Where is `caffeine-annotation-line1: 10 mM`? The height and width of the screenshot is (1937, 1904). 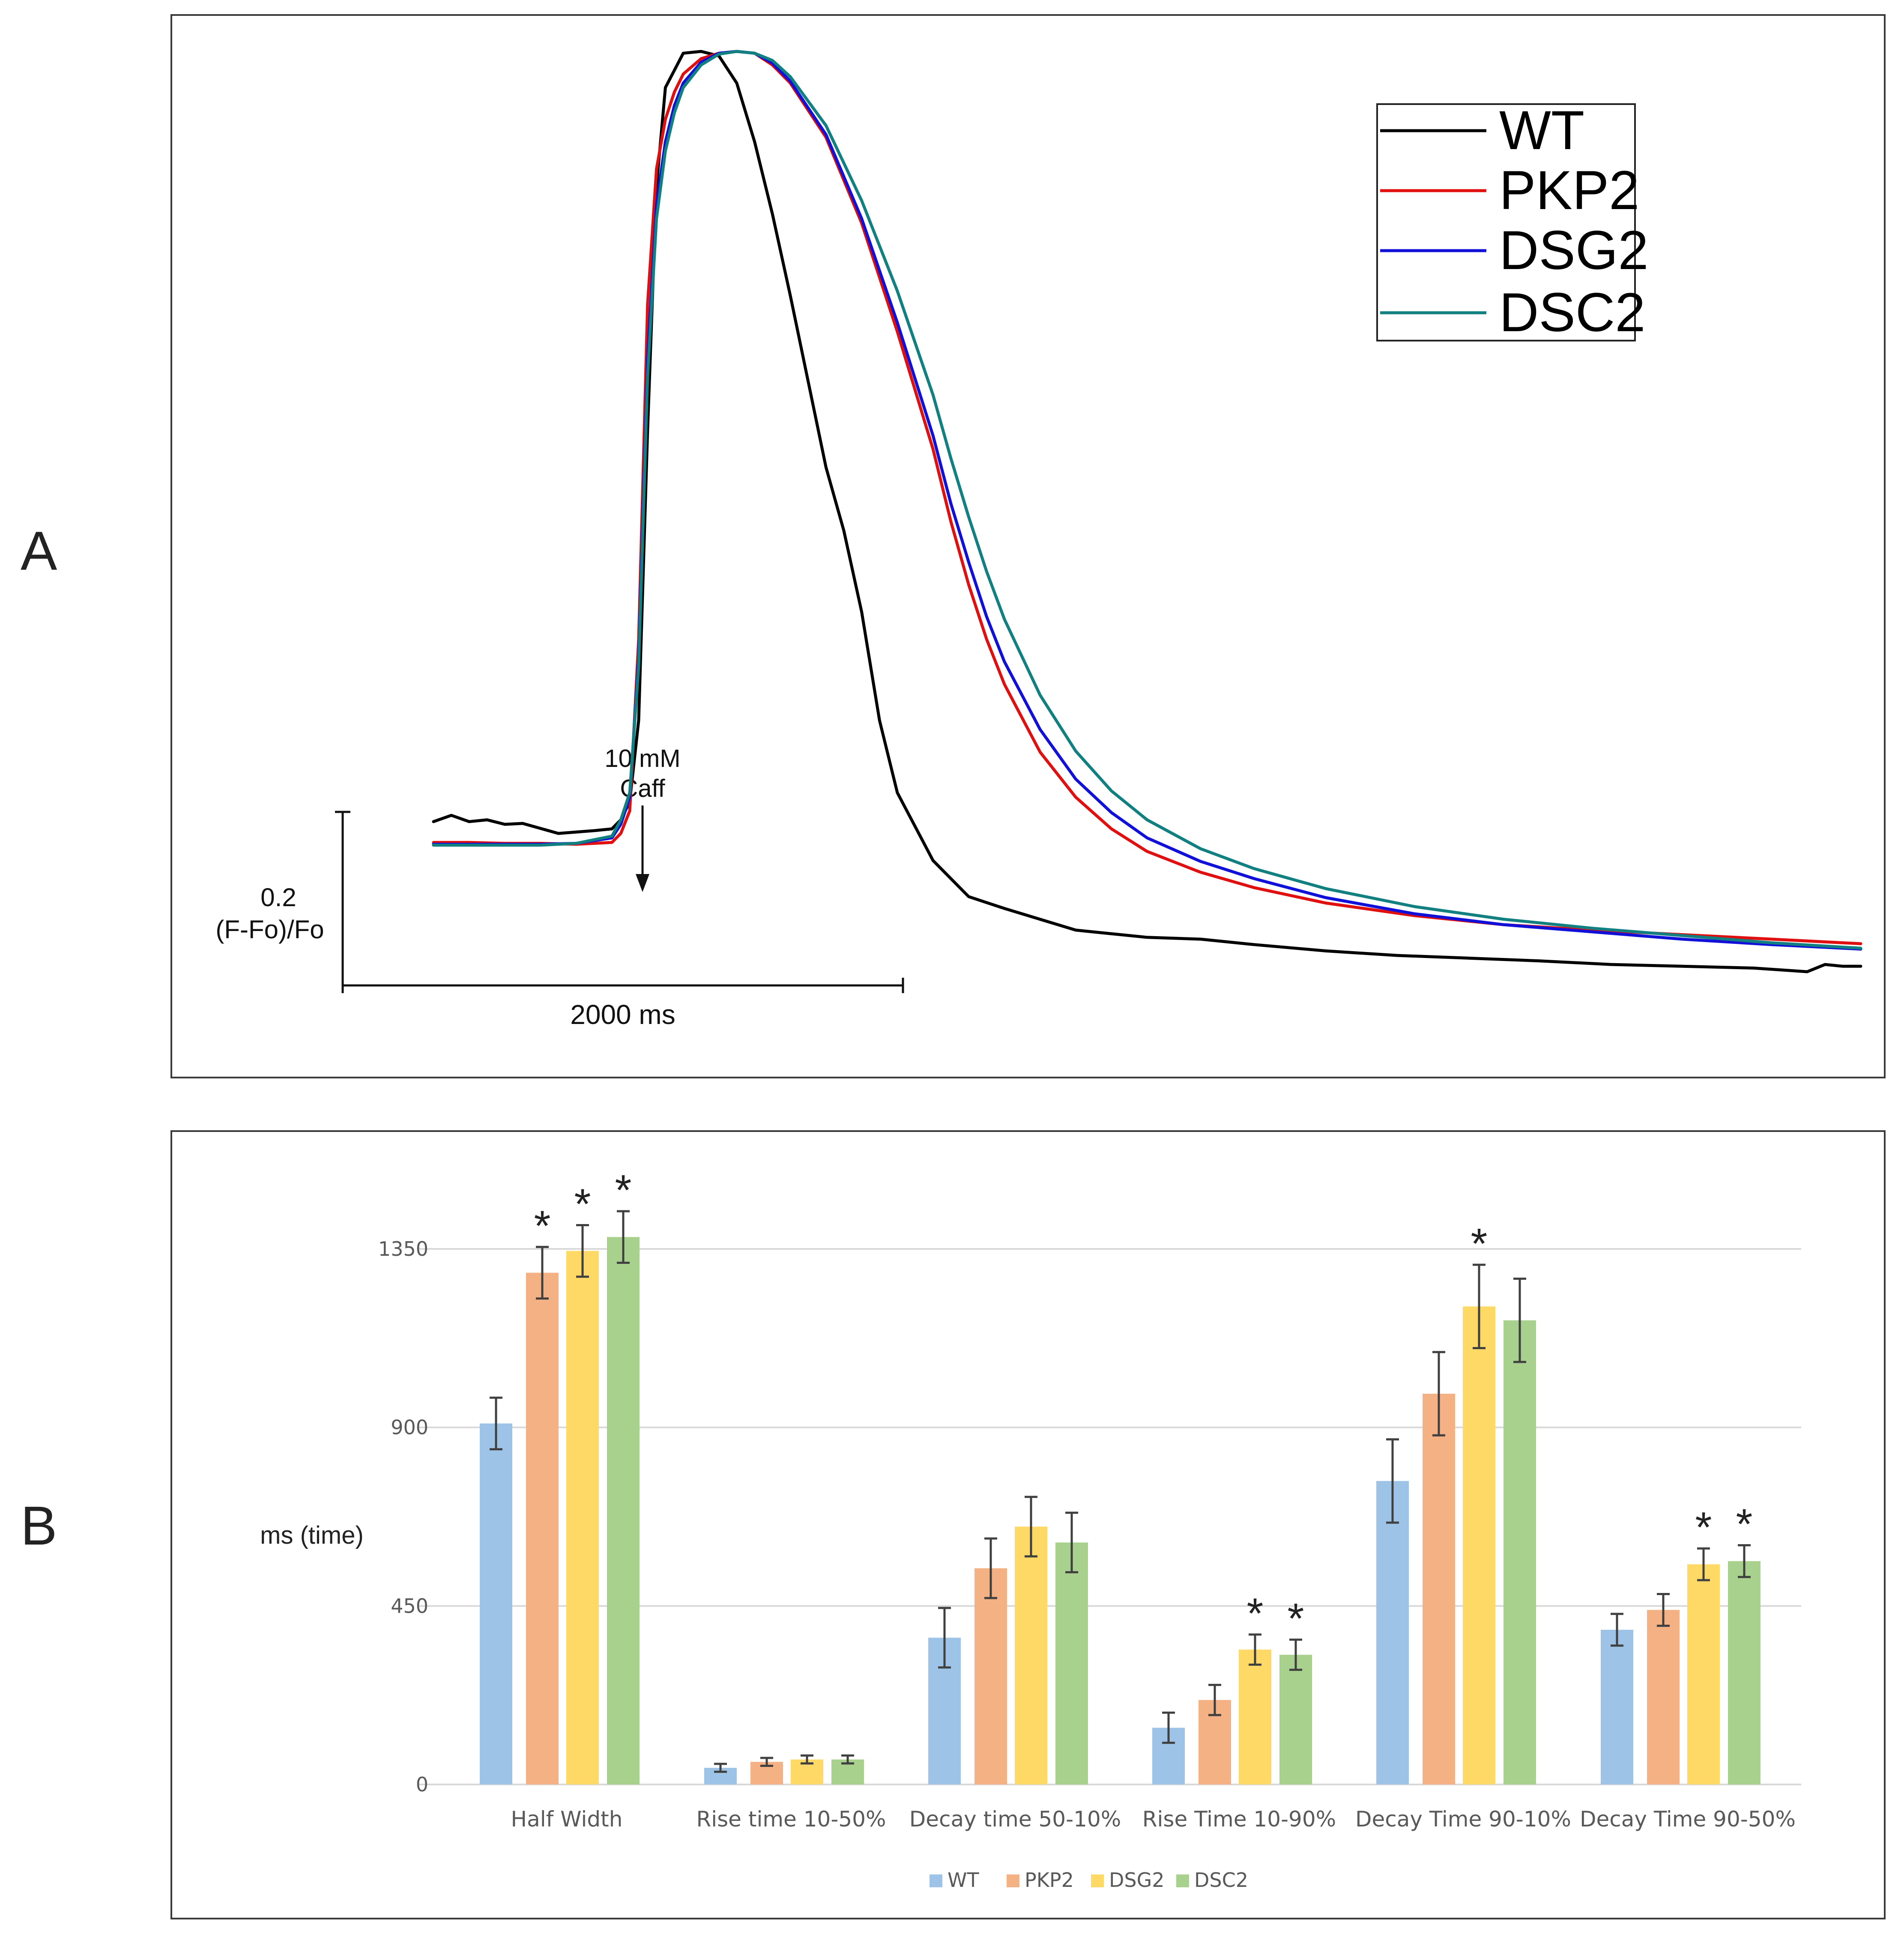 caffeine-annotation-line1: 10 mM is located at coordinates (642, 758).